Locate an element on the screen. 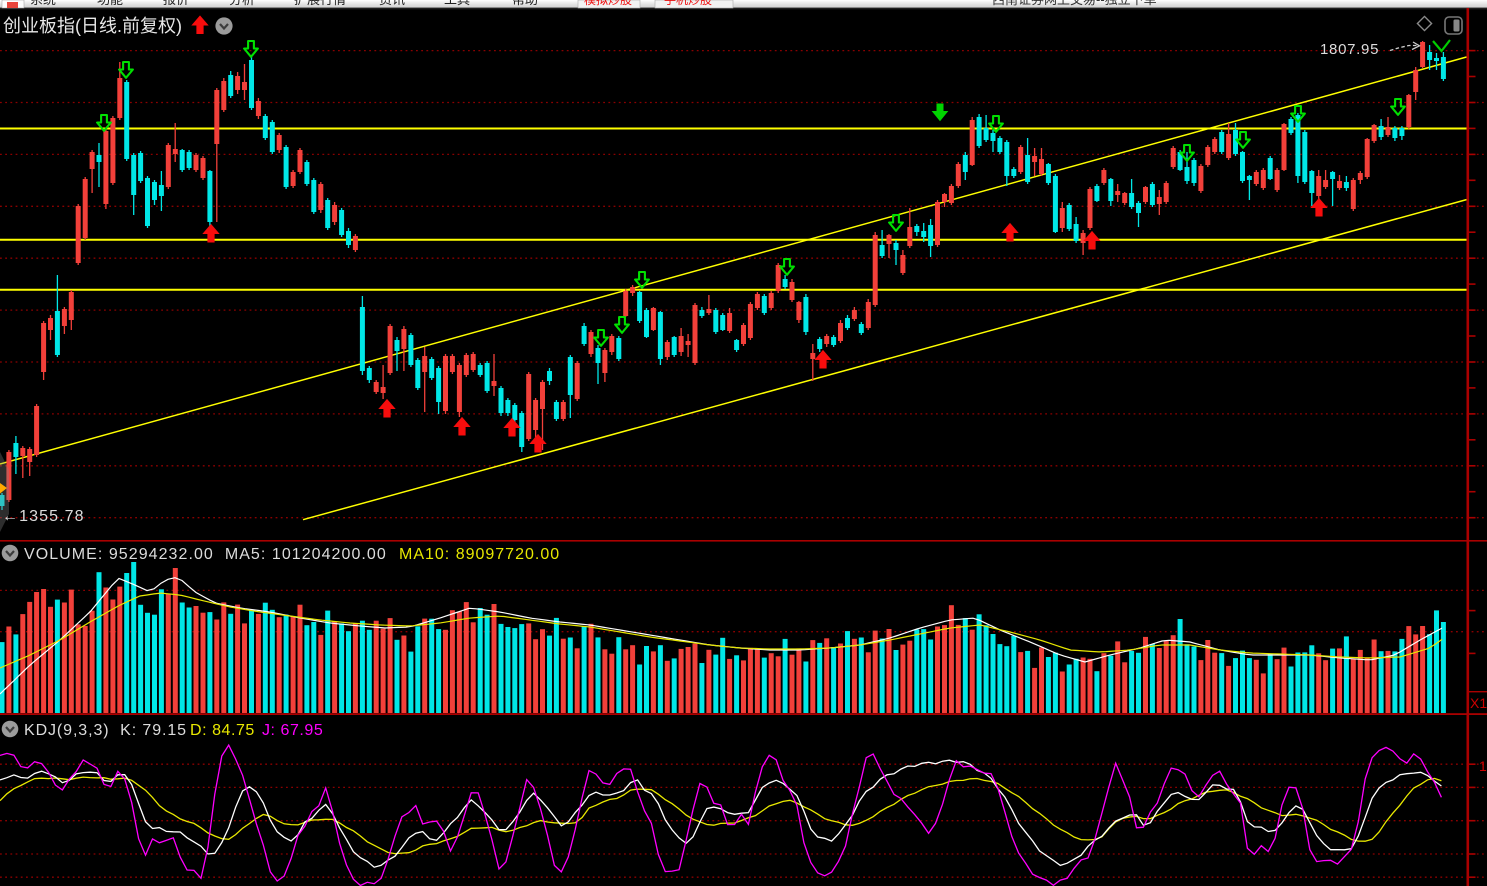 This screenshot has height=886, width=1487. svg-text: 1807.95 is located at coordinates (1349, 49).